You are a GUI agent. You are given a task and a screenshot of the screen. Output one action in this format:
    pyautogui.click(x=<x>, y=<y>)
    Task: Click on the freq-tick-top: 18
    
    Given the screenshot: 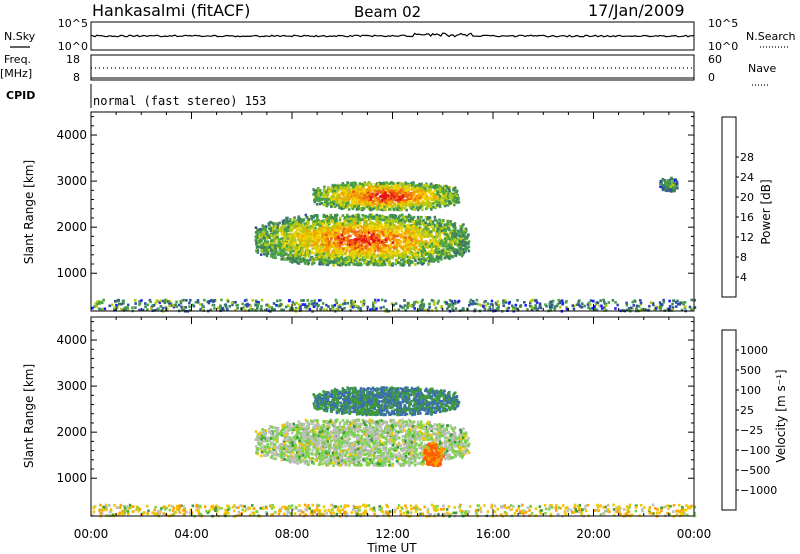 What is the action you would take?
    pyautogui.click(x=73, y=59)
    